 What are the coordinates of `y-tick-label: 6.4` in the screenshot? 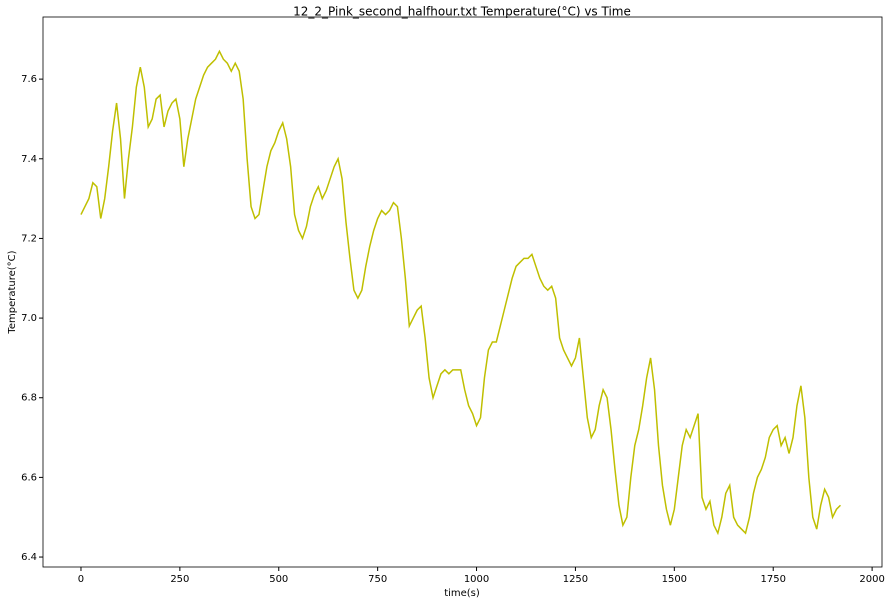 It's located at (29, 557).